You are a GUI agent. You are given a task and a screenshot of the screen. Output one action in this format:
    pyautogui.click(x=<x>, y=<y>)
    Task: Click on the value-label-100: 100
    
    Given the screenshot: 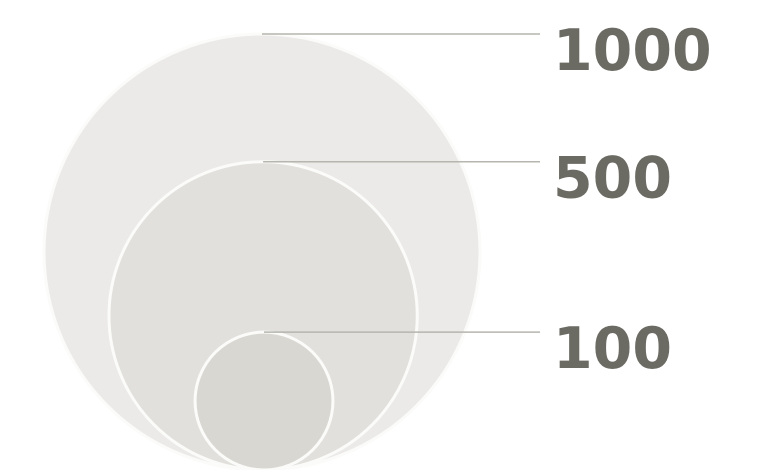 What is the action you would take?
    pyautogui.click(x=612, y=349)
    